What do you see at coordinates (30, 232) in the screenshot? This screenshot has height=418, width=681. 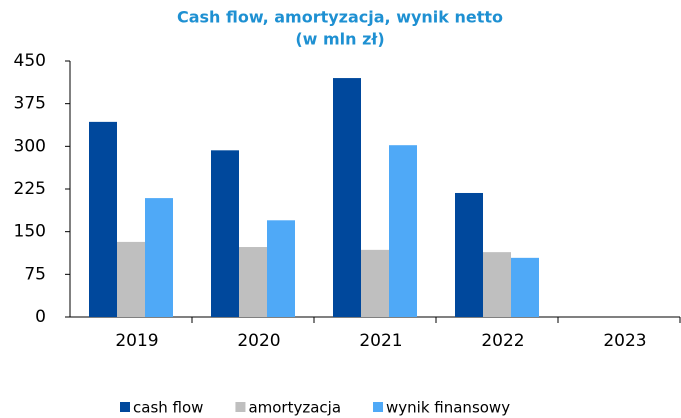 I see `y-tick-label: 150` at bounding box center [30, 232].